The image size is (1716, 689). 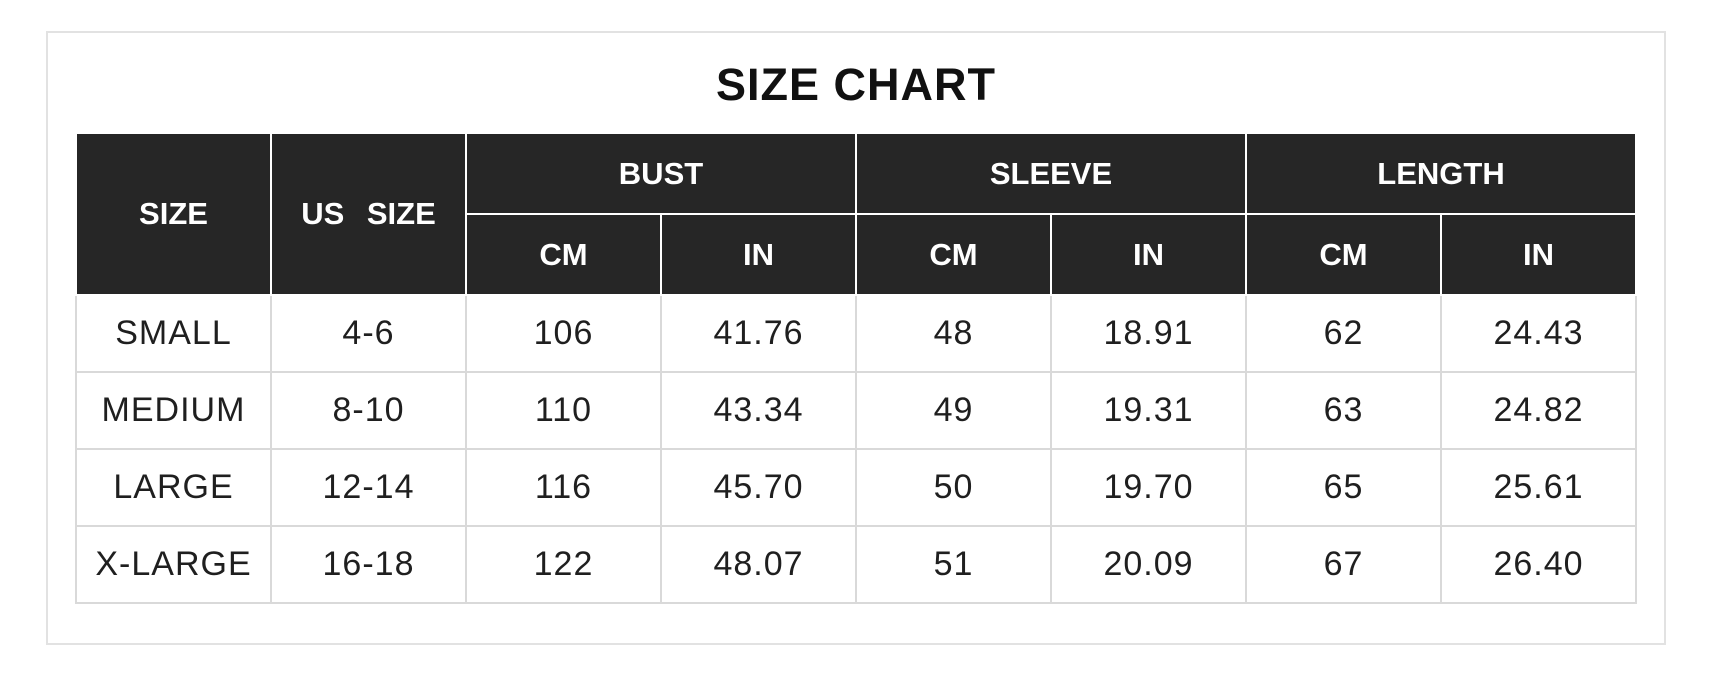 I want to click on cell-us-size: 4-6, so click(x=368, y=333).